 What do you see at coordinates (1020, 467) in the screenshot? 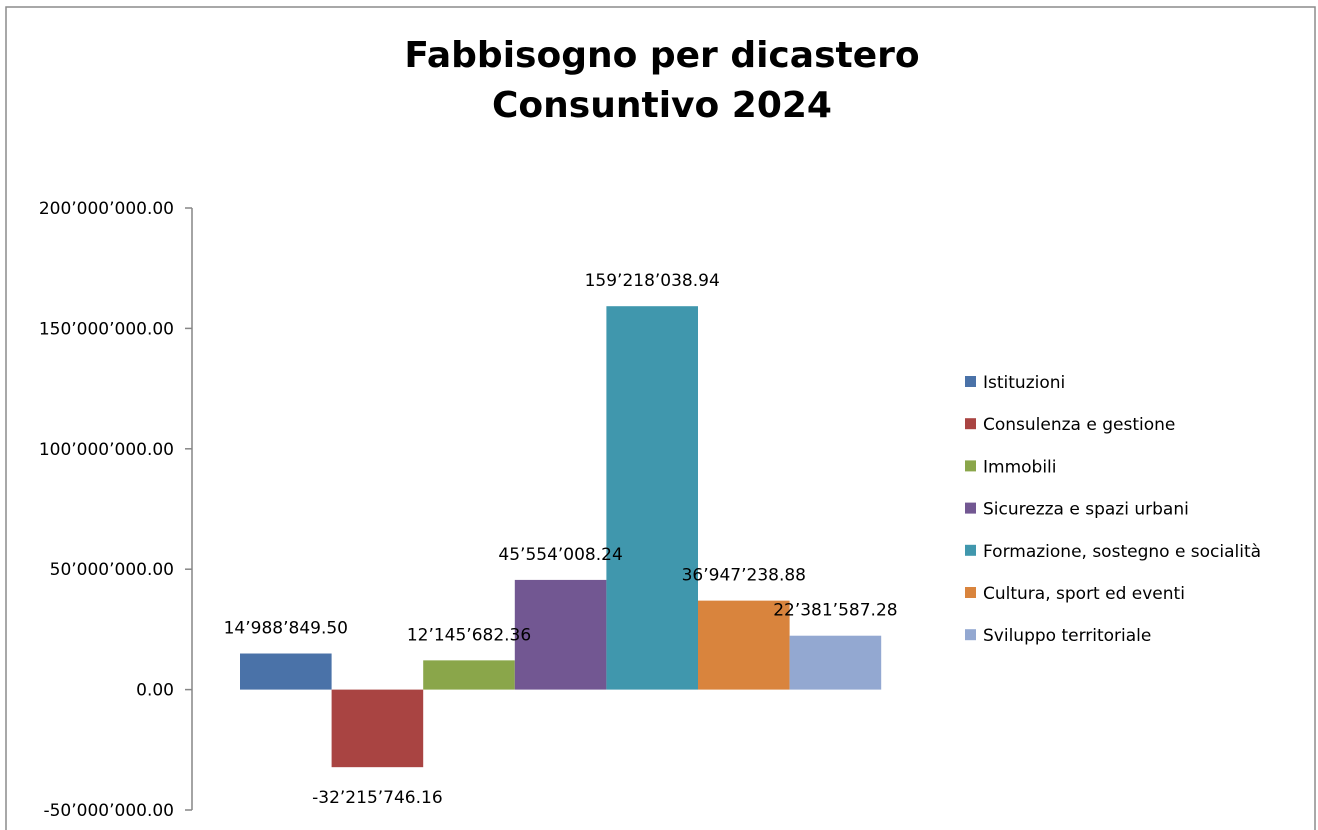
I see `legend-label-3: Immobili` at bounding box center [1020, 467].